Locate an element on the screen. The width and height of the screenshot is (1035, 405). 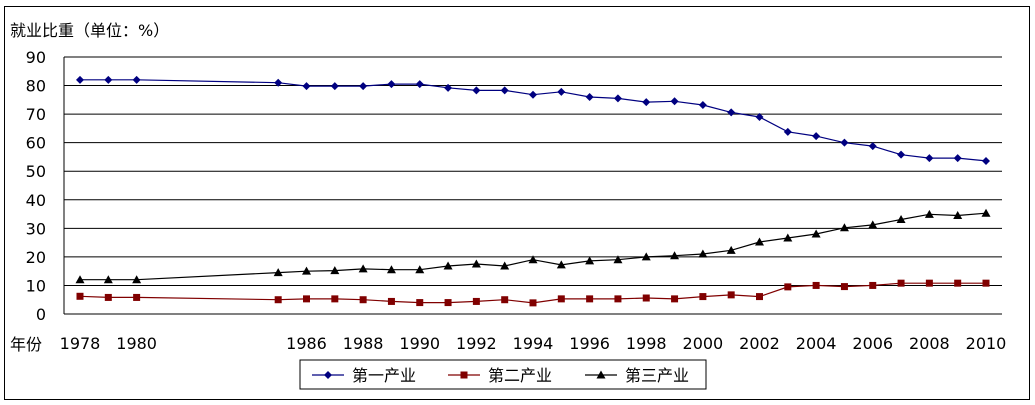
y-tick-labels: 0 10 20 30 40 50 60 70 80 90 is located at coordinates (36, 186).